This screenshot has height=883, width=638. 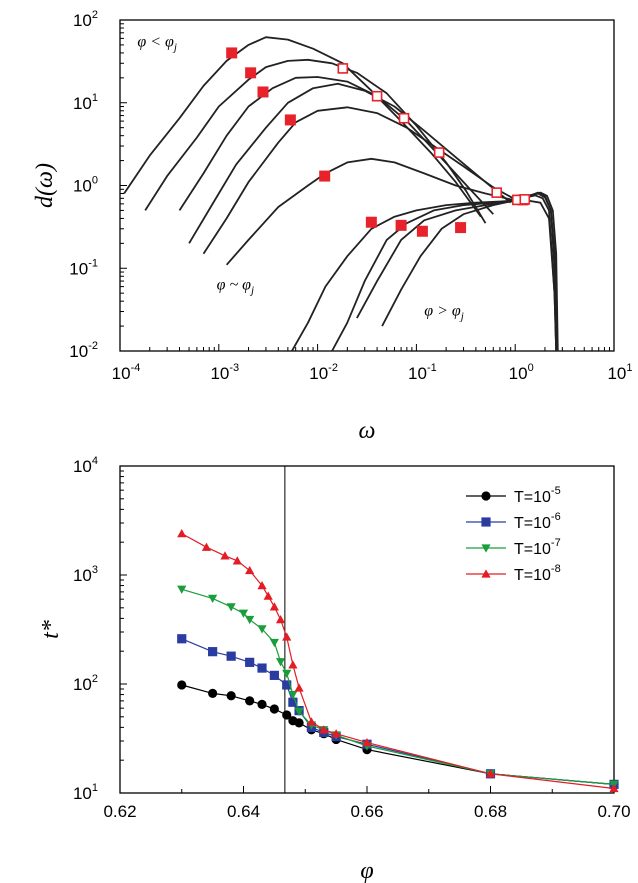 I want to click on chart-2-y-axis-label: t*, so click(x=51, y=629).